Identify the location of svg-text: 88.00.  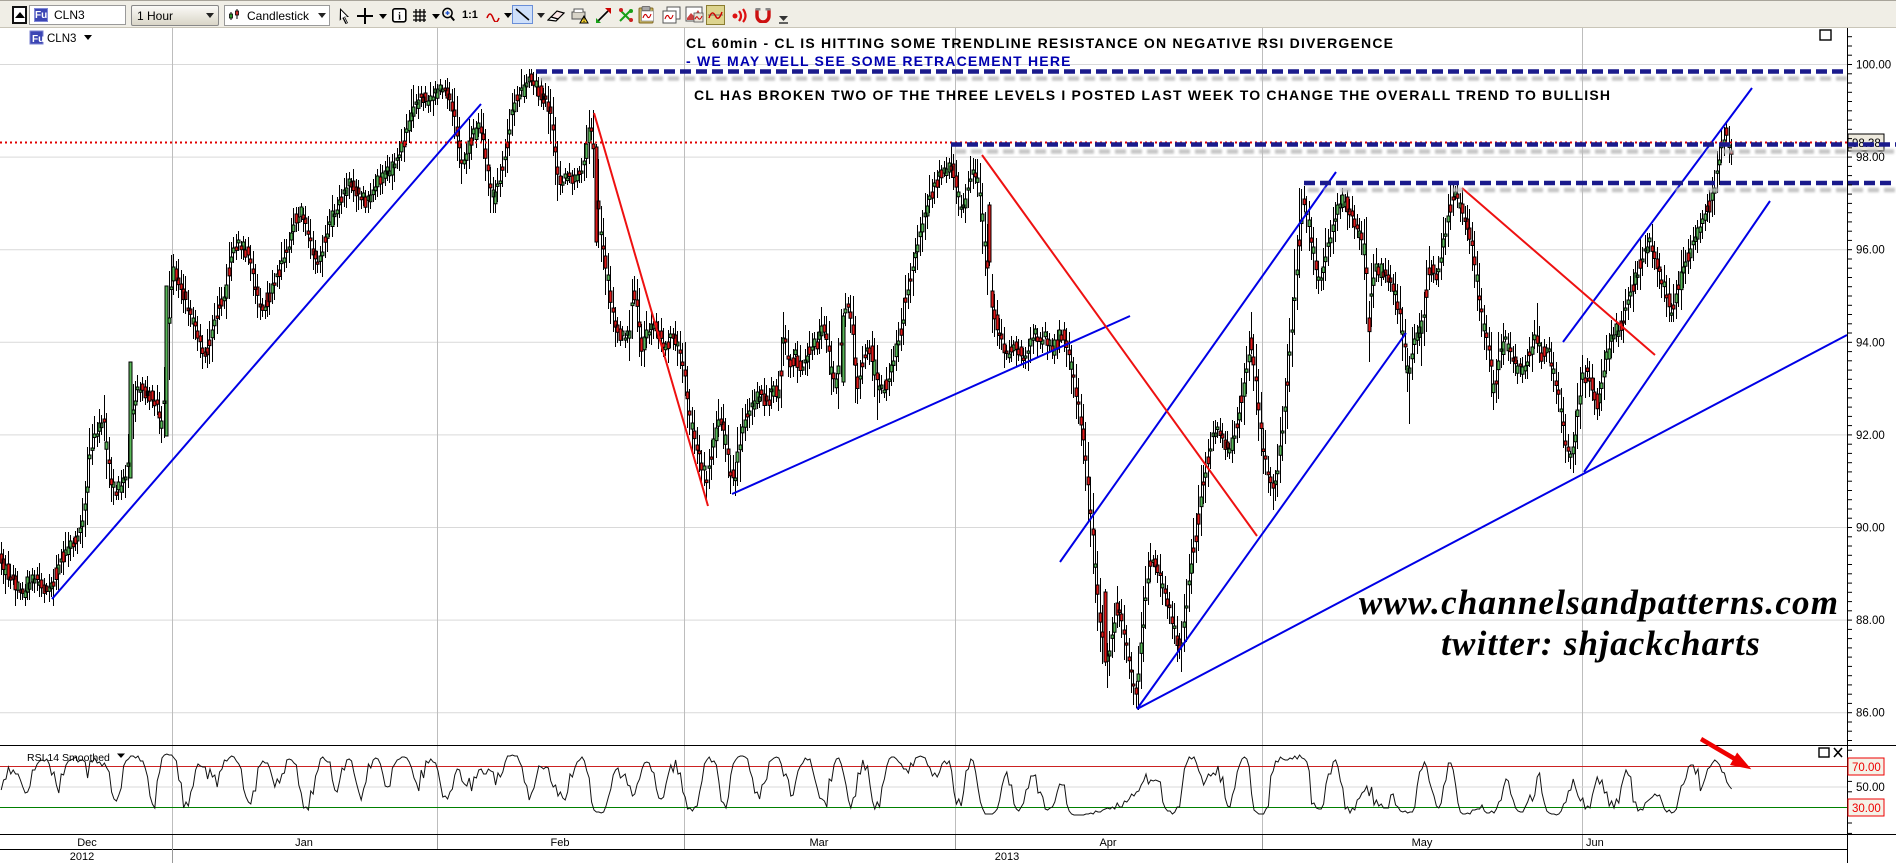
(1870, 621).